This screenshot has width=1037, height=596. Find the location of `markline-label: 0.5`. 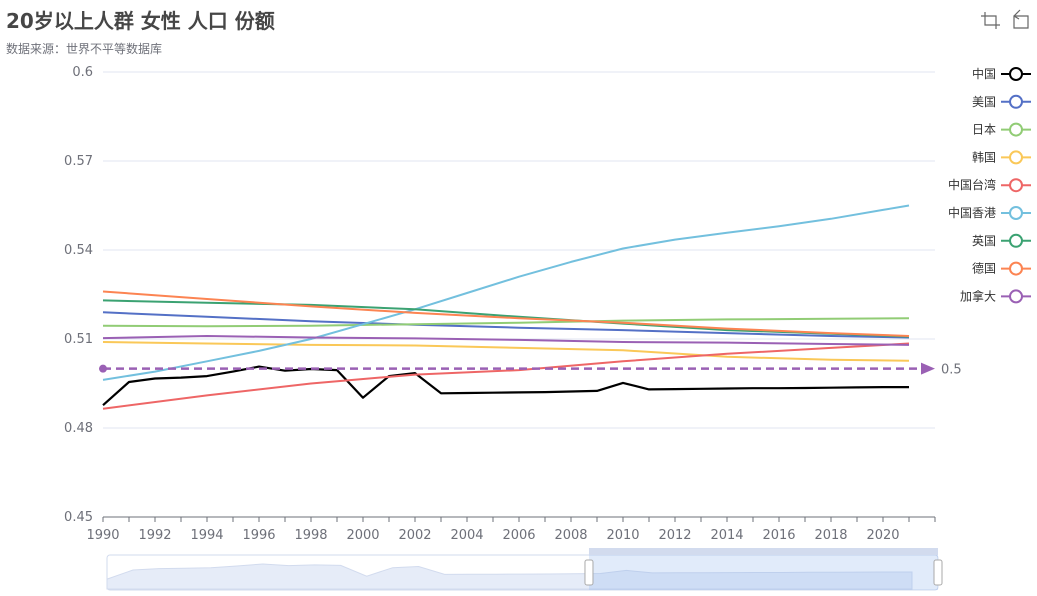

markline-label: 0.5 is located at coordinates (951, 370).